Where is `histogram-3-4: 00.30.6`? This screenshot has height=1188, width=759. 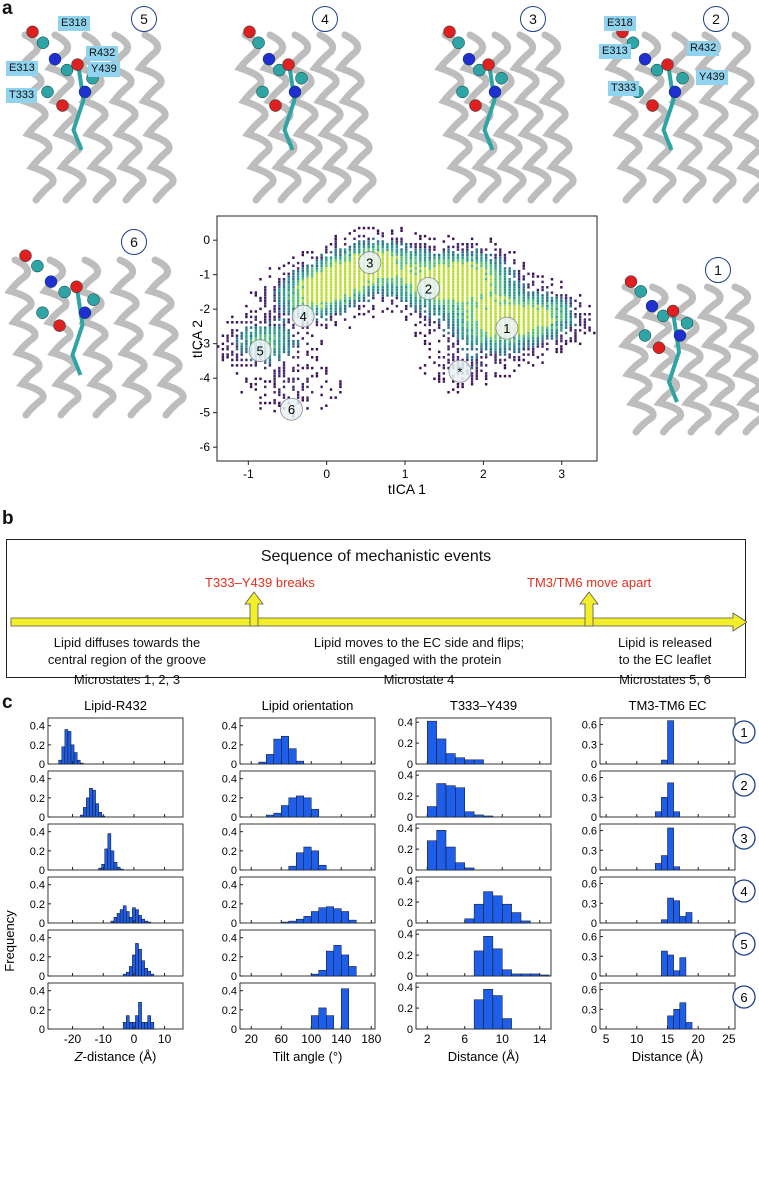
histogram-3-4: 00.30.6 is located at coordinates (659, 956).